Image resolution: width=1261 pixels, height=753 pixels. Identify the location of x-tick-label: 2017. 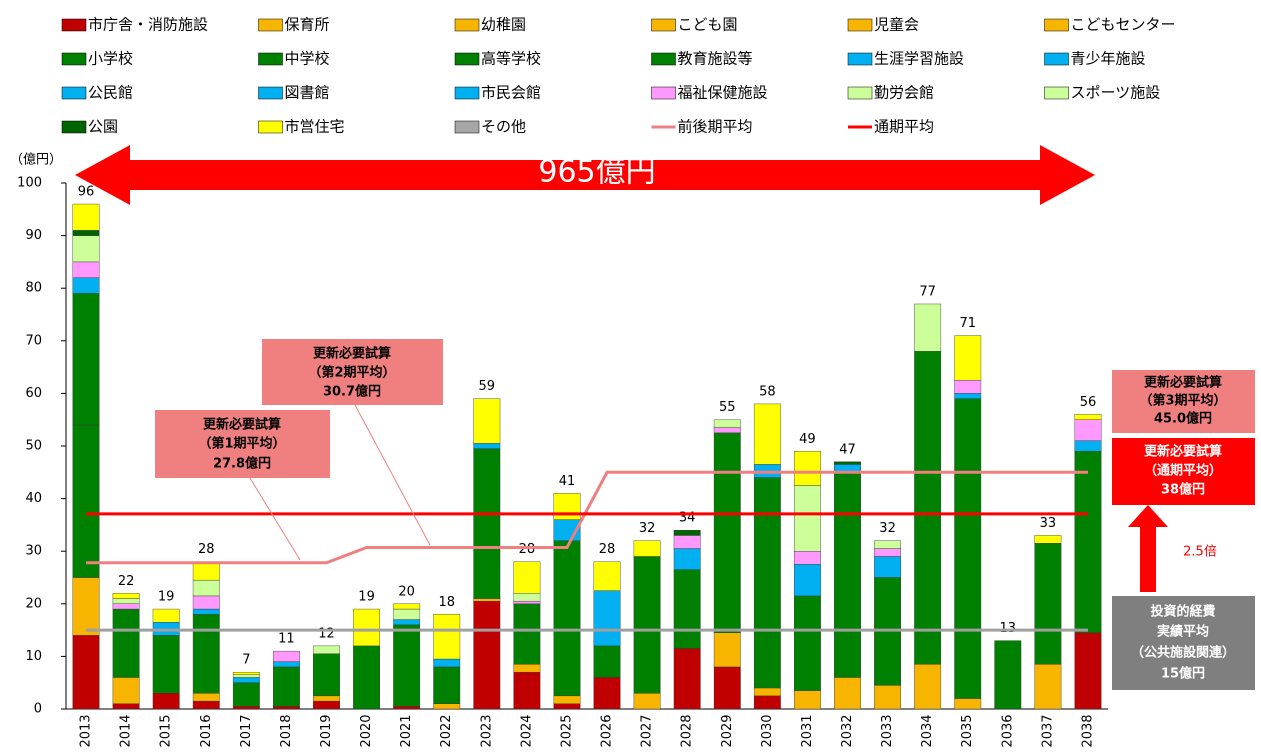
(246, 730).